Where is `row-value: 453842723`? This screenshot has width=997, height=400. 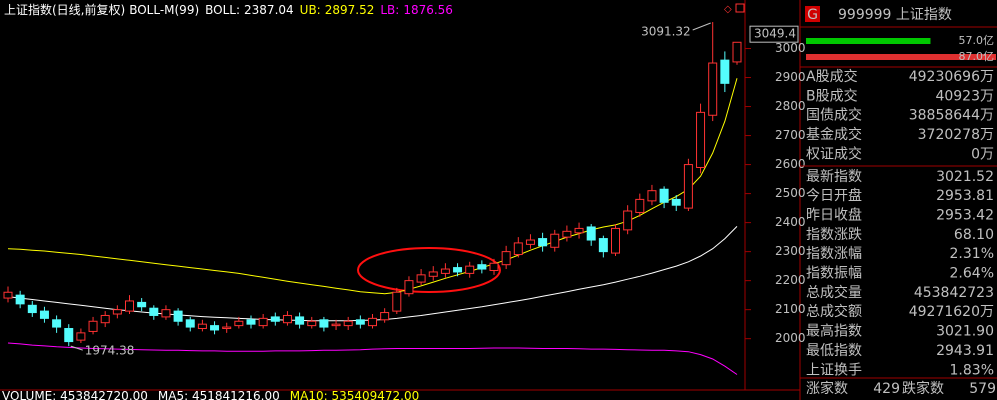
row-value: 453842723 is located at coordinates (954, 293).